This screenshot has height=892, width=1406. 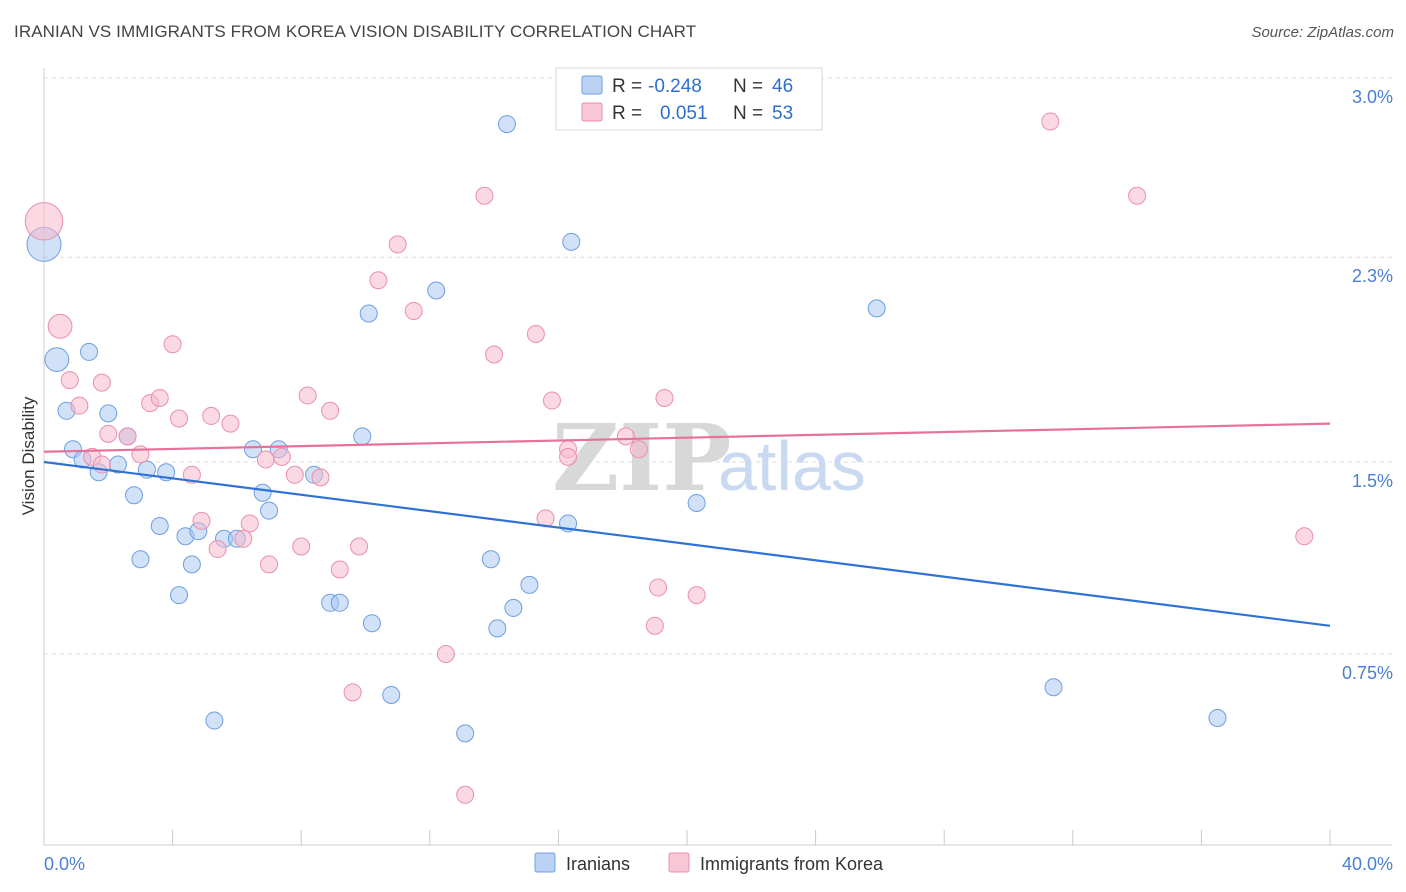 I want to click on x-tick-label: 0.0%, so click(x=64, y=864).